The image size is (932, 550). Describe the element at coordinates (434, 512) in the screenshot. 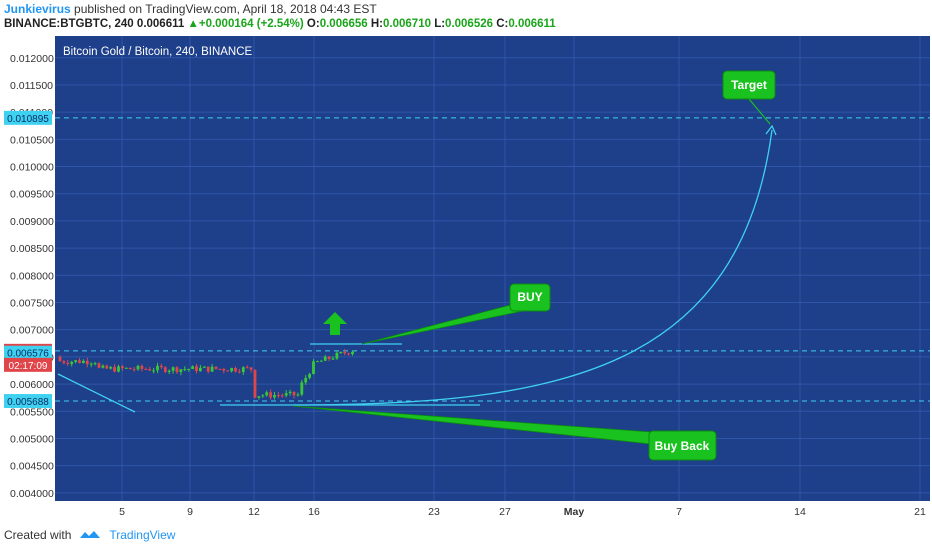

I see `x-tick-label: 23` at that location.